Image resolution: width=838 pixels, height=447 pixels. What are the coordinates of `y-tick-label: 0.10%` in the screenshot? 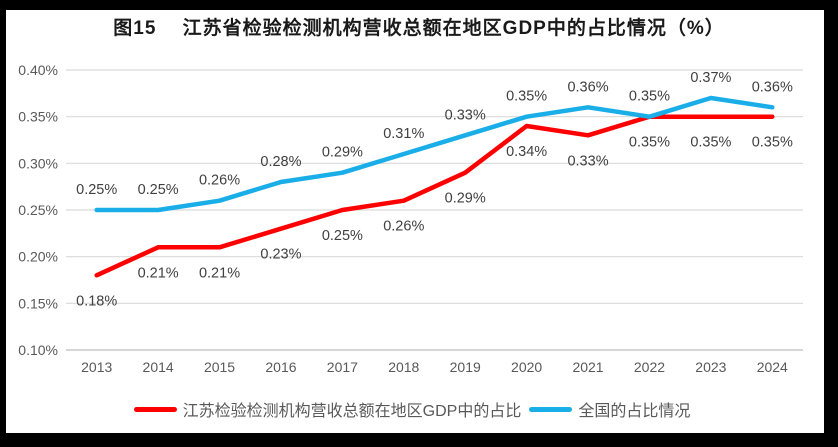 It's located at (38, 350).